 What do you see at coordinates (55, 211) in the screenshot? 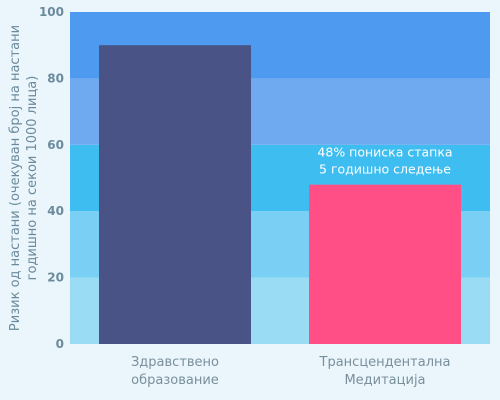
I see `y-tick-label: 40` at bounding box center [55, 211].